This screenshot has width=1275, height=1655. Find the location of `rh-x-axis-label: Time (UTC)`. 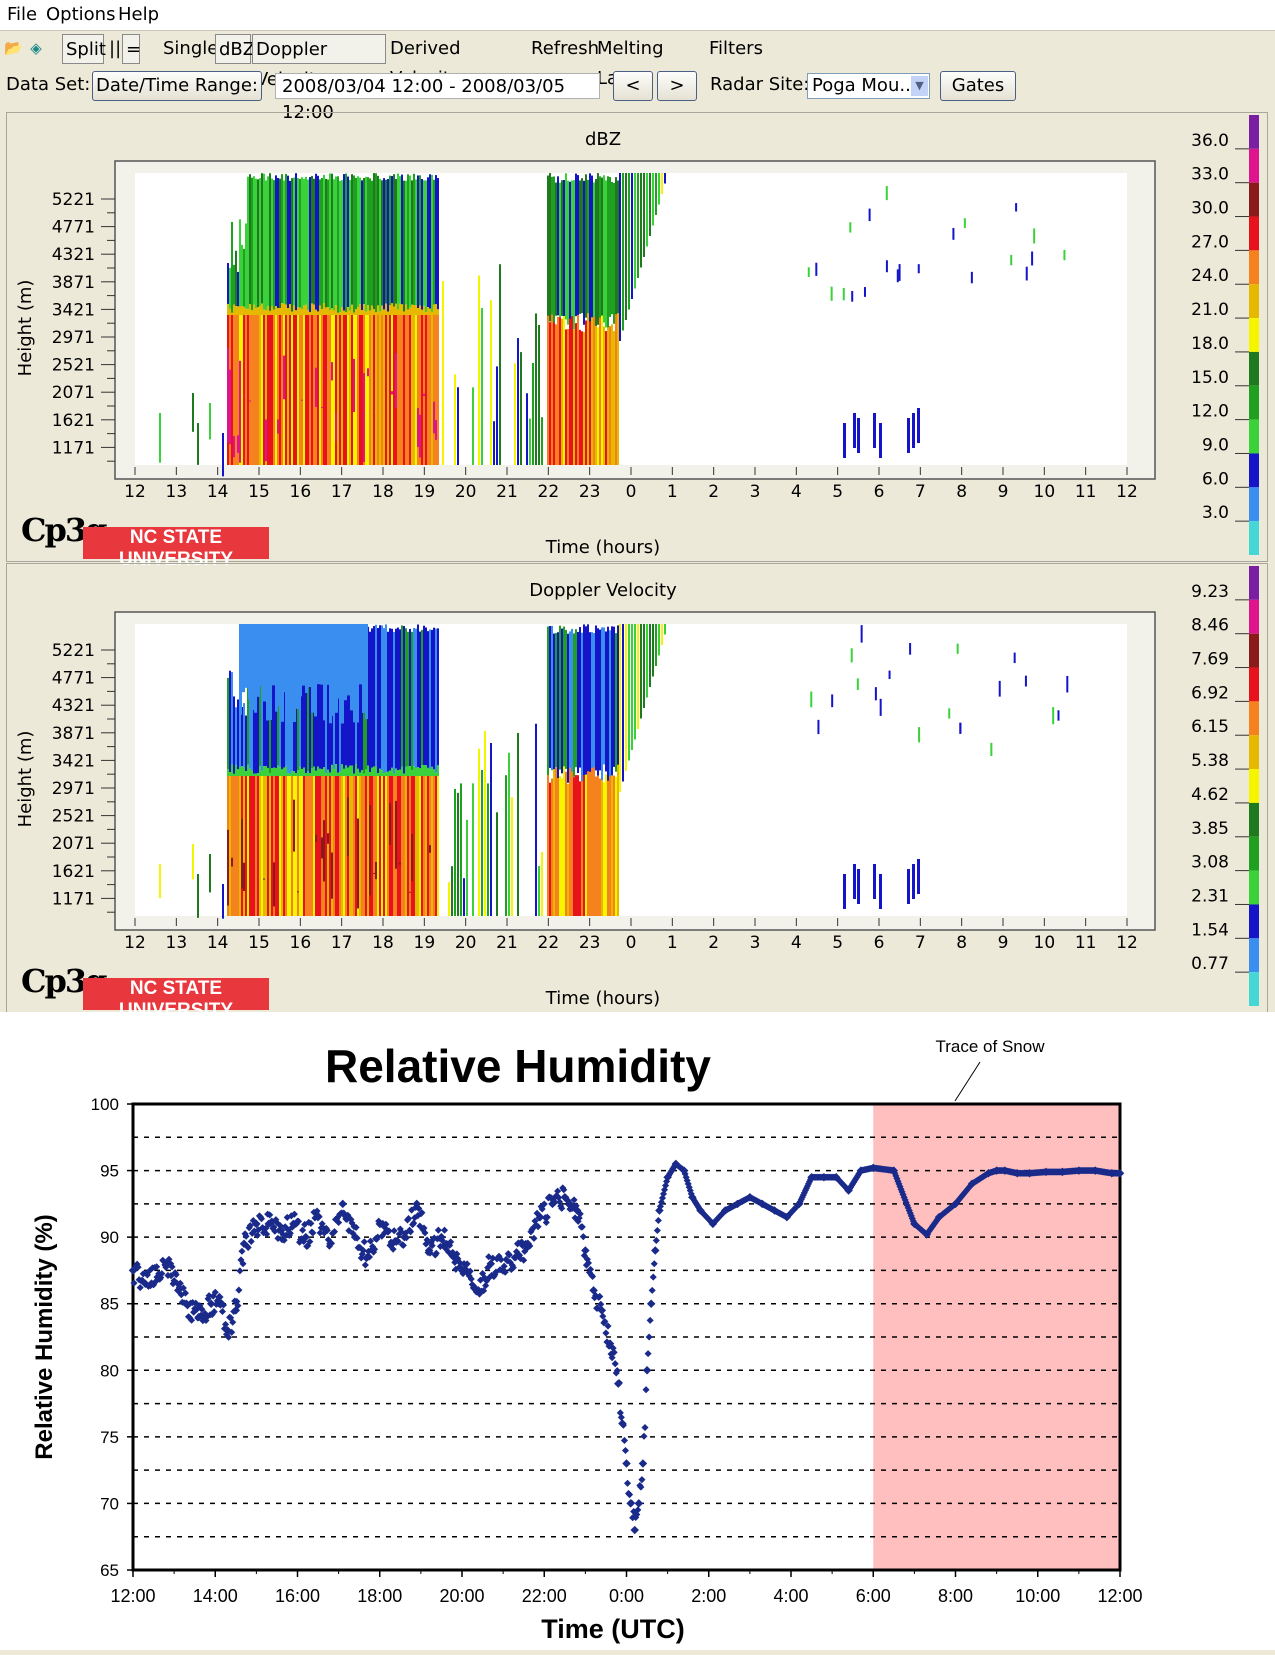

rh-x-axis-label: Time (UTC) is located at coordinates (613, 1629).